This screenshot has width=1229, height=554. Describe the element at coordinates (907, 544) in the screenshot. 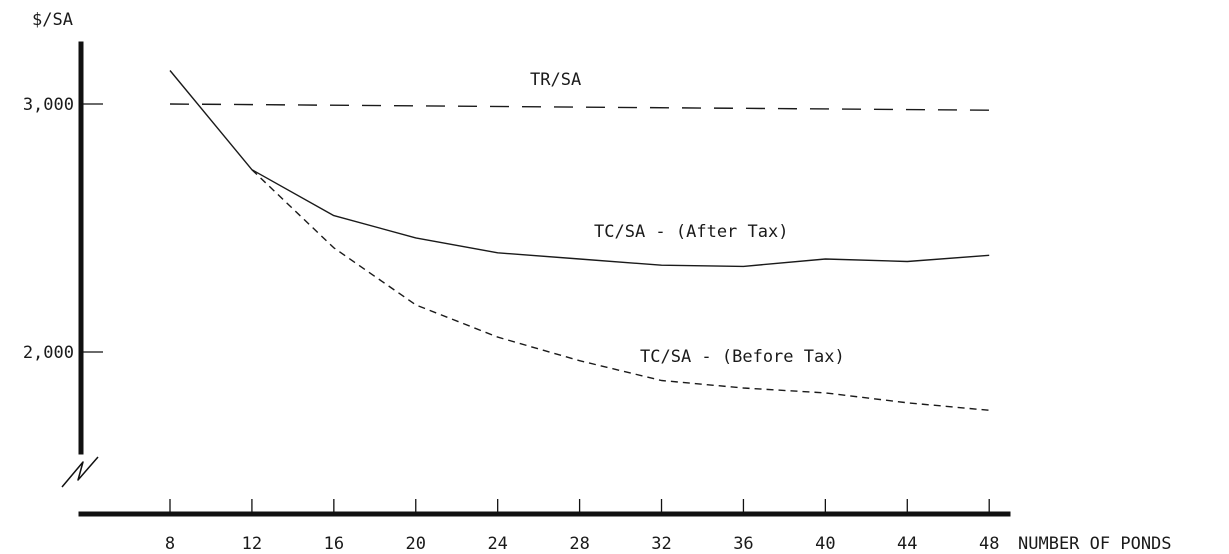

I see `x-tick-label: 44` at that location.